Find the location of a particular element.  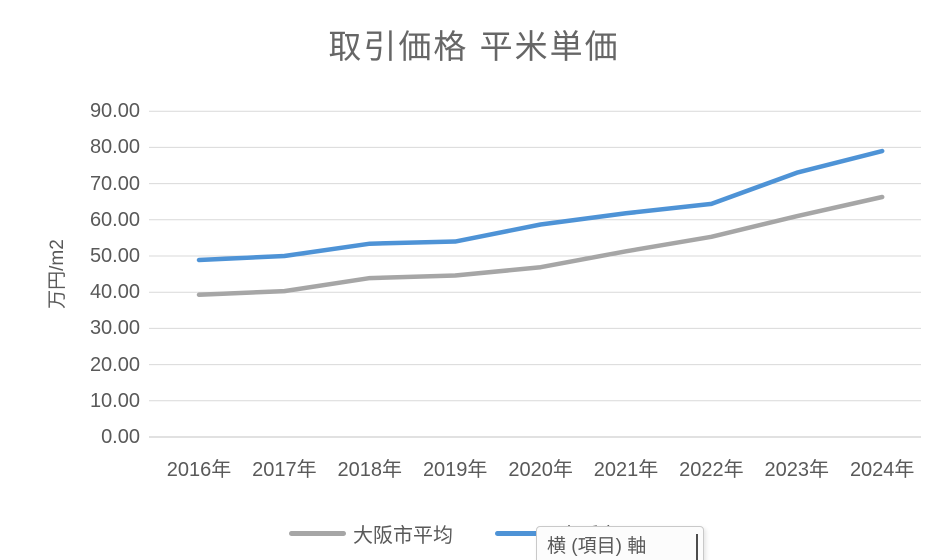

text-cursor-icon is located at coordinates (697, 547).